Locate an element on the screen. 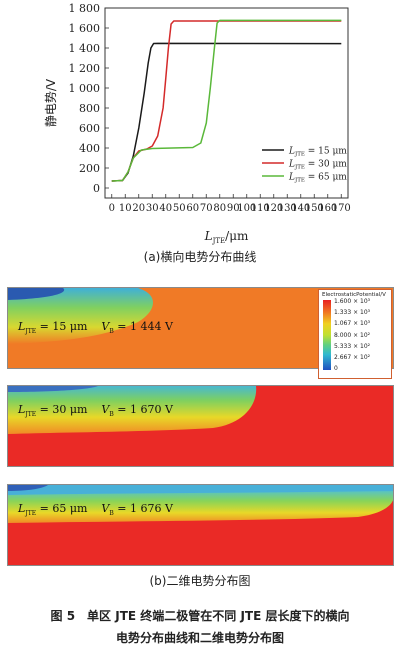 This screenshot has width=400, height=661. colorbar-tick: 1.600 × 10³ is located at coordinates (352, 301).